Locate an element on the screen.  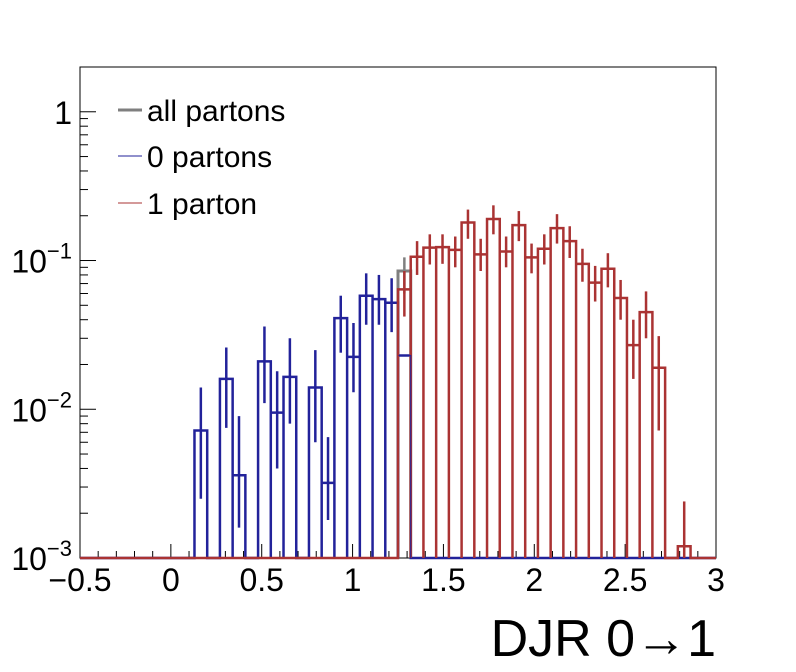
x-tick-label: 1.5 is located at coordinates (443, 580).